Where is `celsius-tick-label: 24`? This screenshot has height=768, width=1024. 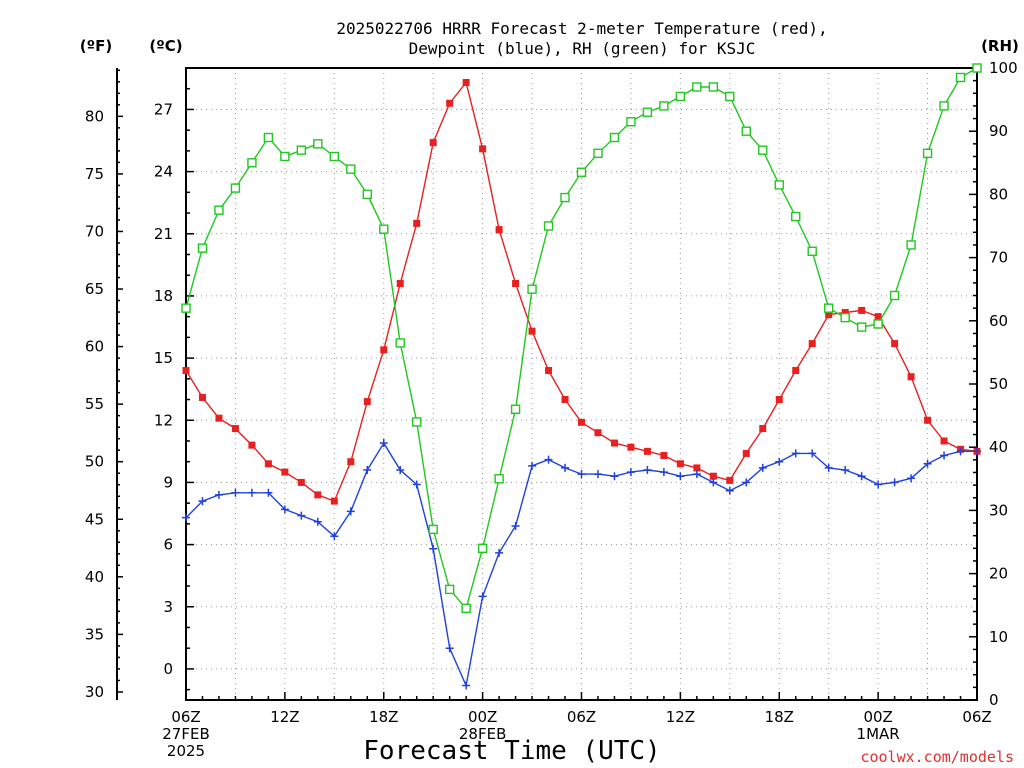
celsius-tick-label: 24 is located at coordinates (163, 172).